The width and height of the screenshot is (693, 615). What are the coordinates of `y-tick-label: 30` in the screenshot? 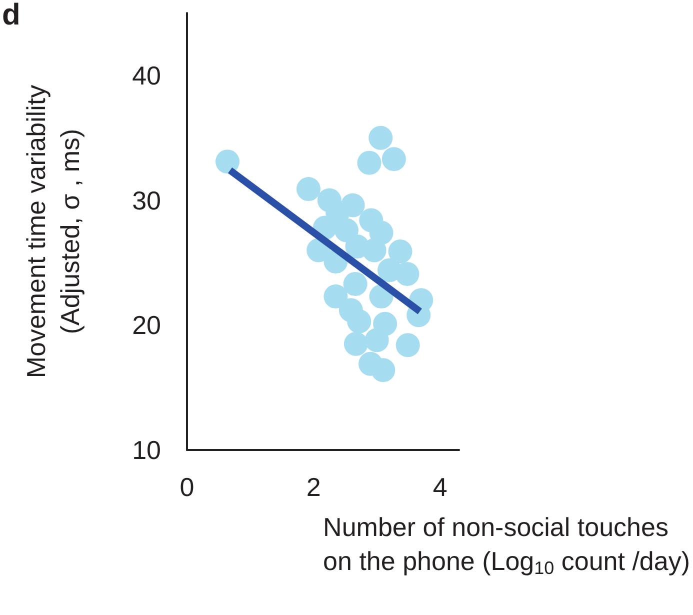 It's located at (146, 200).